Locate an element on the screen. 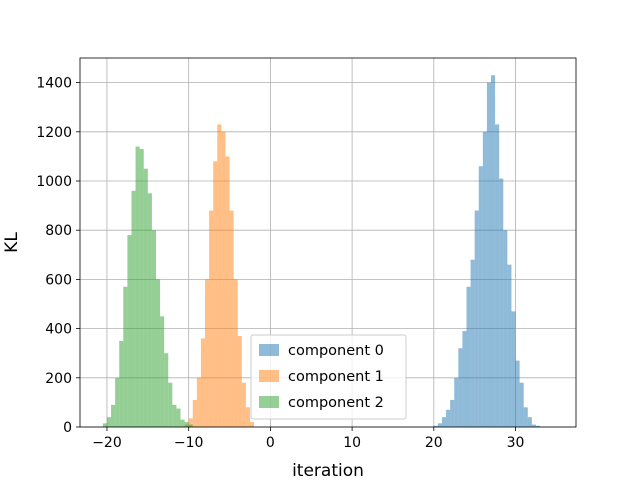 The image size is (640, 480). y-tick-label: 1000 is located at coordinates (54, 182).